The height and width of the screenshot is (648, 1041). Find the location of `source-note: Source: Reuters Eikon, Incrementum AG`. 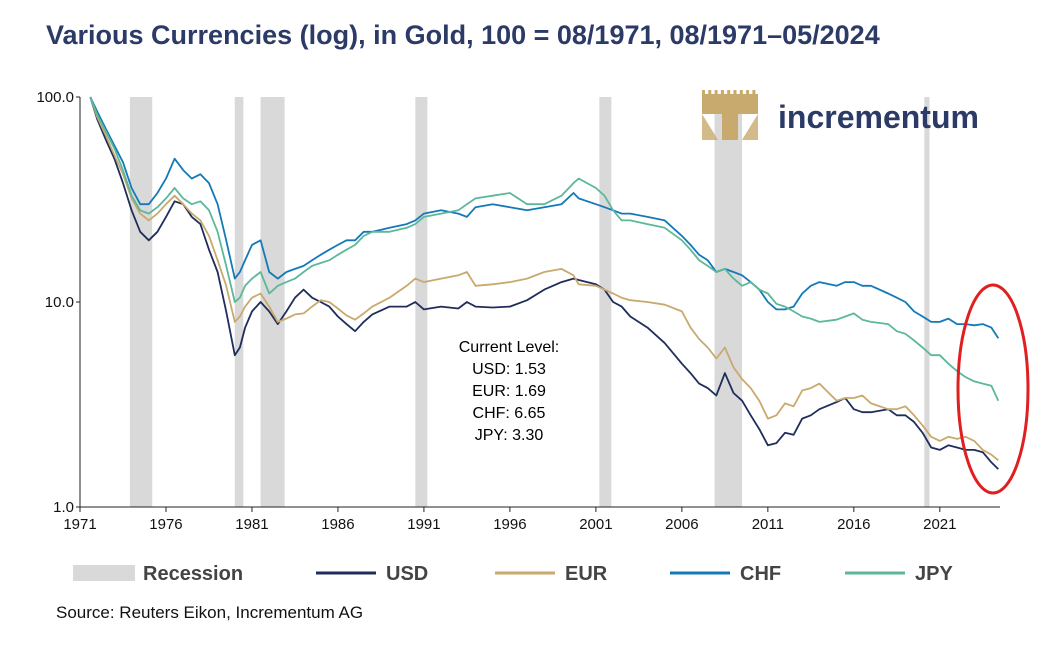

source-note: Source: Reuters Eikon, Incrementum AG is located at coordinates (210, 612).